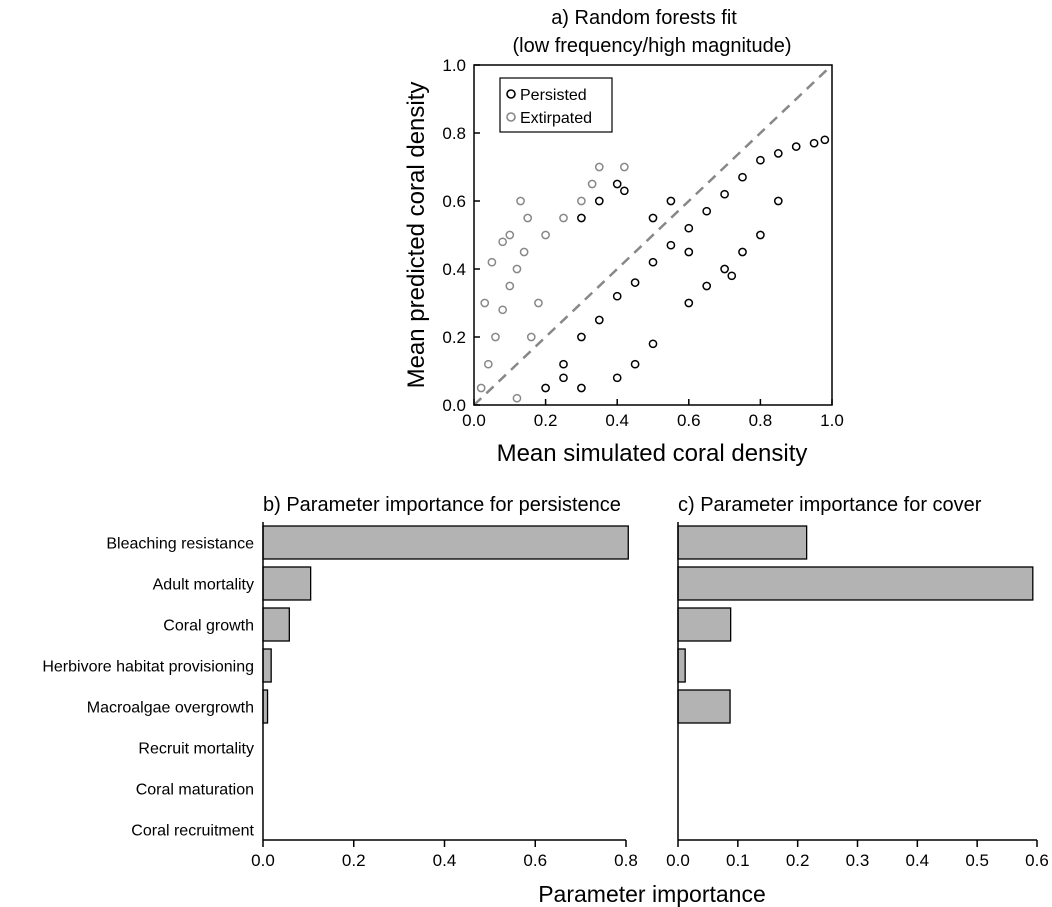 The image size is (1052, 907). Describe the element at coordinates (192, 831) in the screenshot. I see `parameter-label: Coral recruitment` at that location.